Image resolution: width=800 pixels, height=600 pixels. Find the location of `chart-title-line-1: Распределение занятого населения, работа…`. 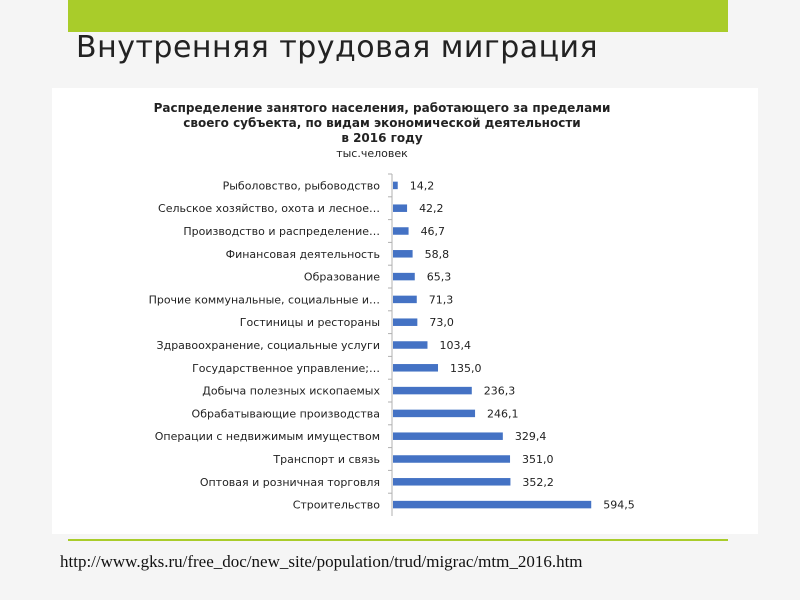

chart-title-line-1: Распределение занятого населения, работа… is located at coordinates (382, 108).